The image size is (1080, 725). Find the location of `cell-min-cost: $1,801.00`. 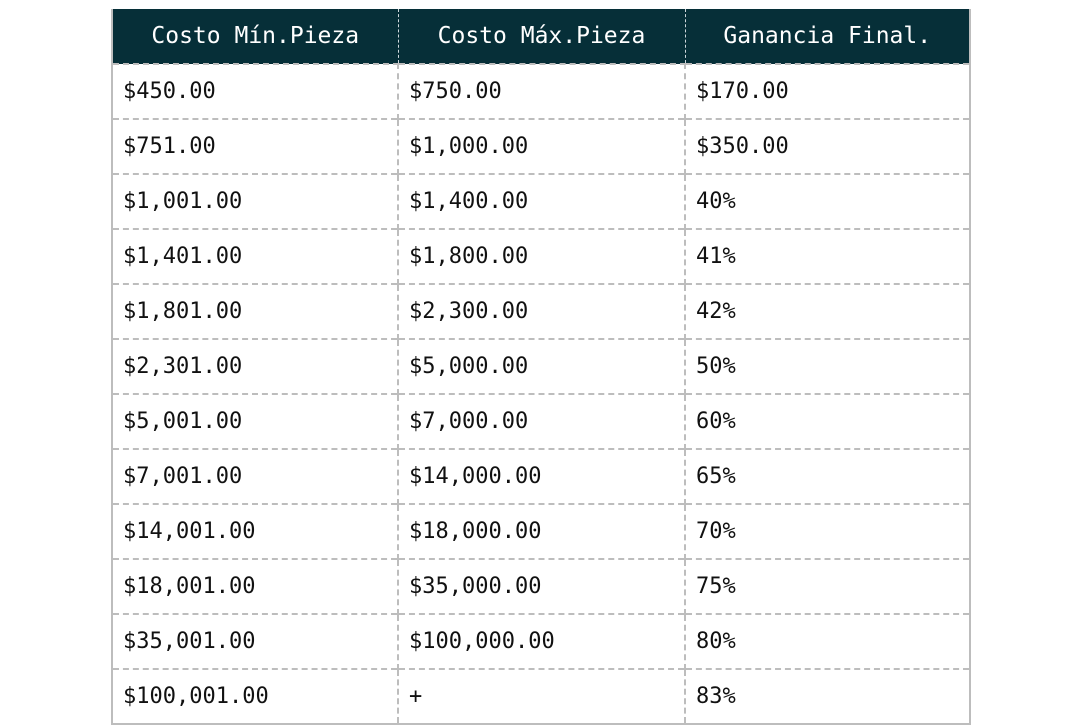

cell-min-cost: $1,801.00 is located at coordinates (255, 311).